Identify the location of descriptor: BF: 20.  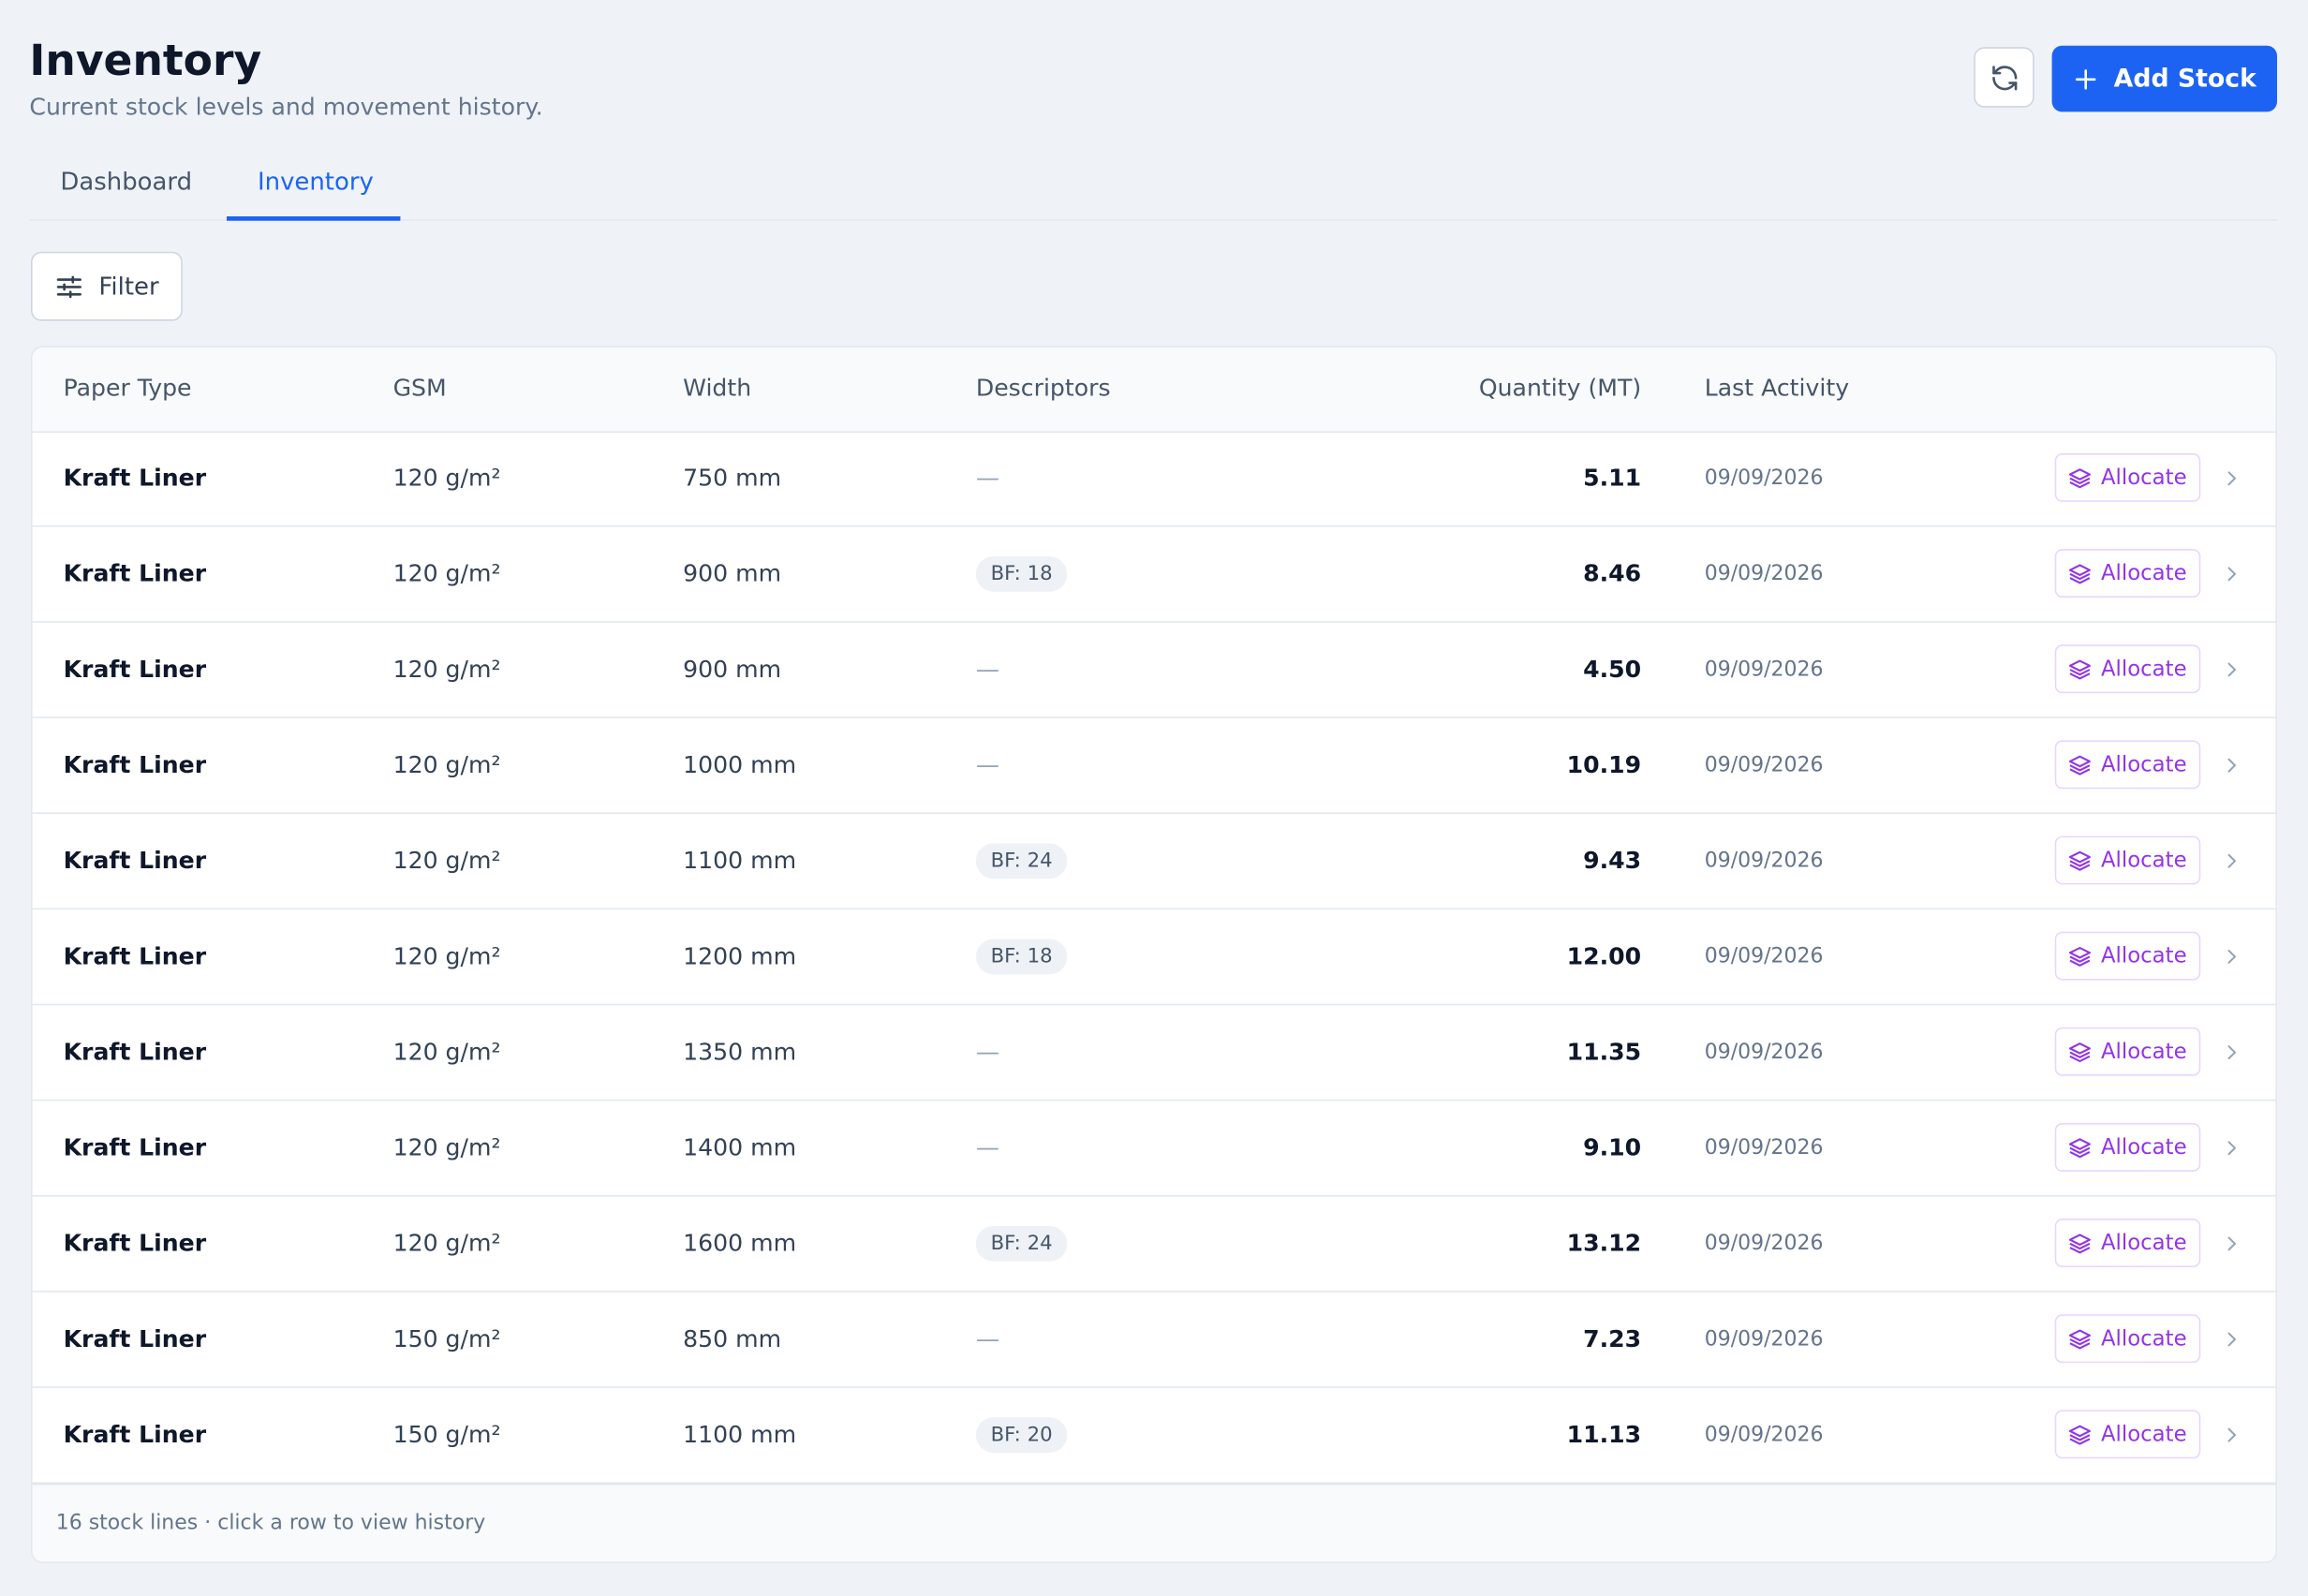
(1022, 1435).